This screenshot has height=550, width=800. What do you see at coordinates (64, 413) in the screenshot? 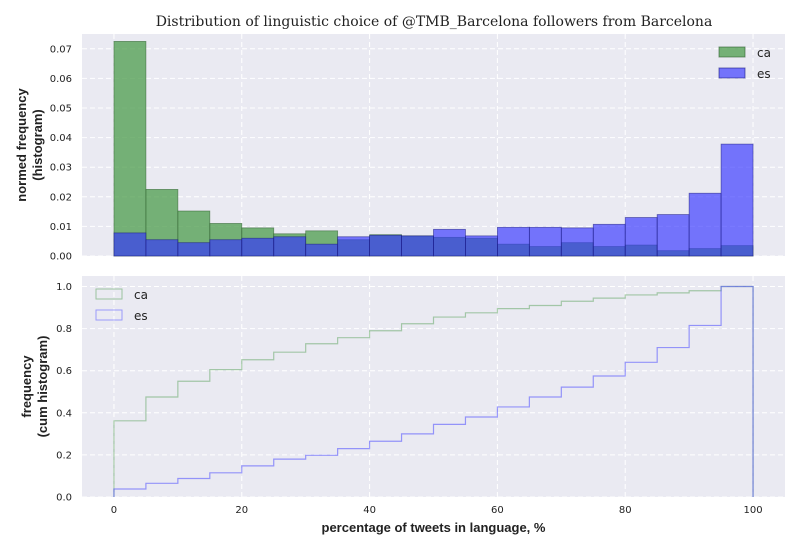
I see `y-tick-label: 0.4` at bounding box center [64, 413].